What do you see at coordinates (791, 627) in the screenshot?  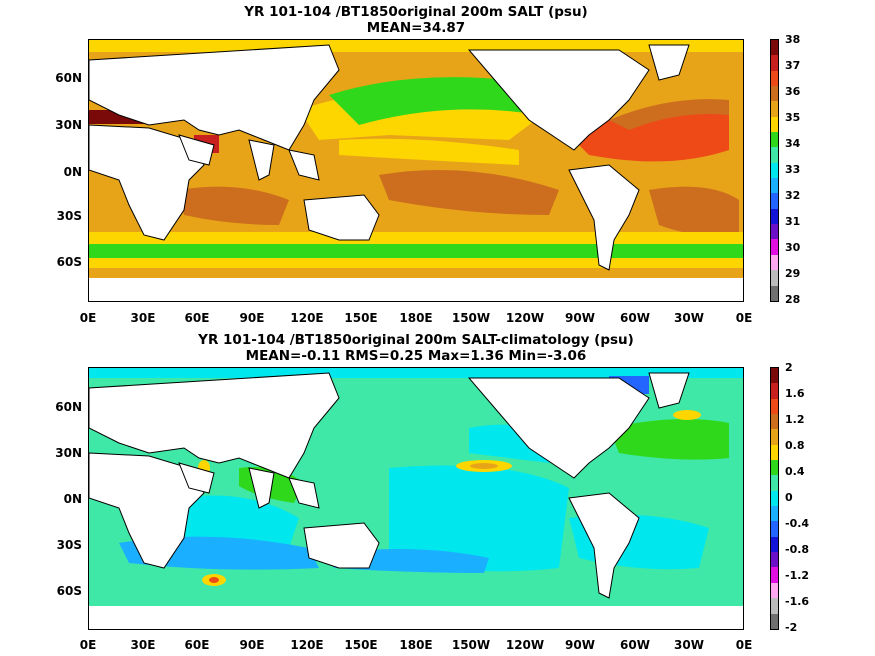 I see `bottom-colorbar-label: -2` at bounding box center [791, 627].